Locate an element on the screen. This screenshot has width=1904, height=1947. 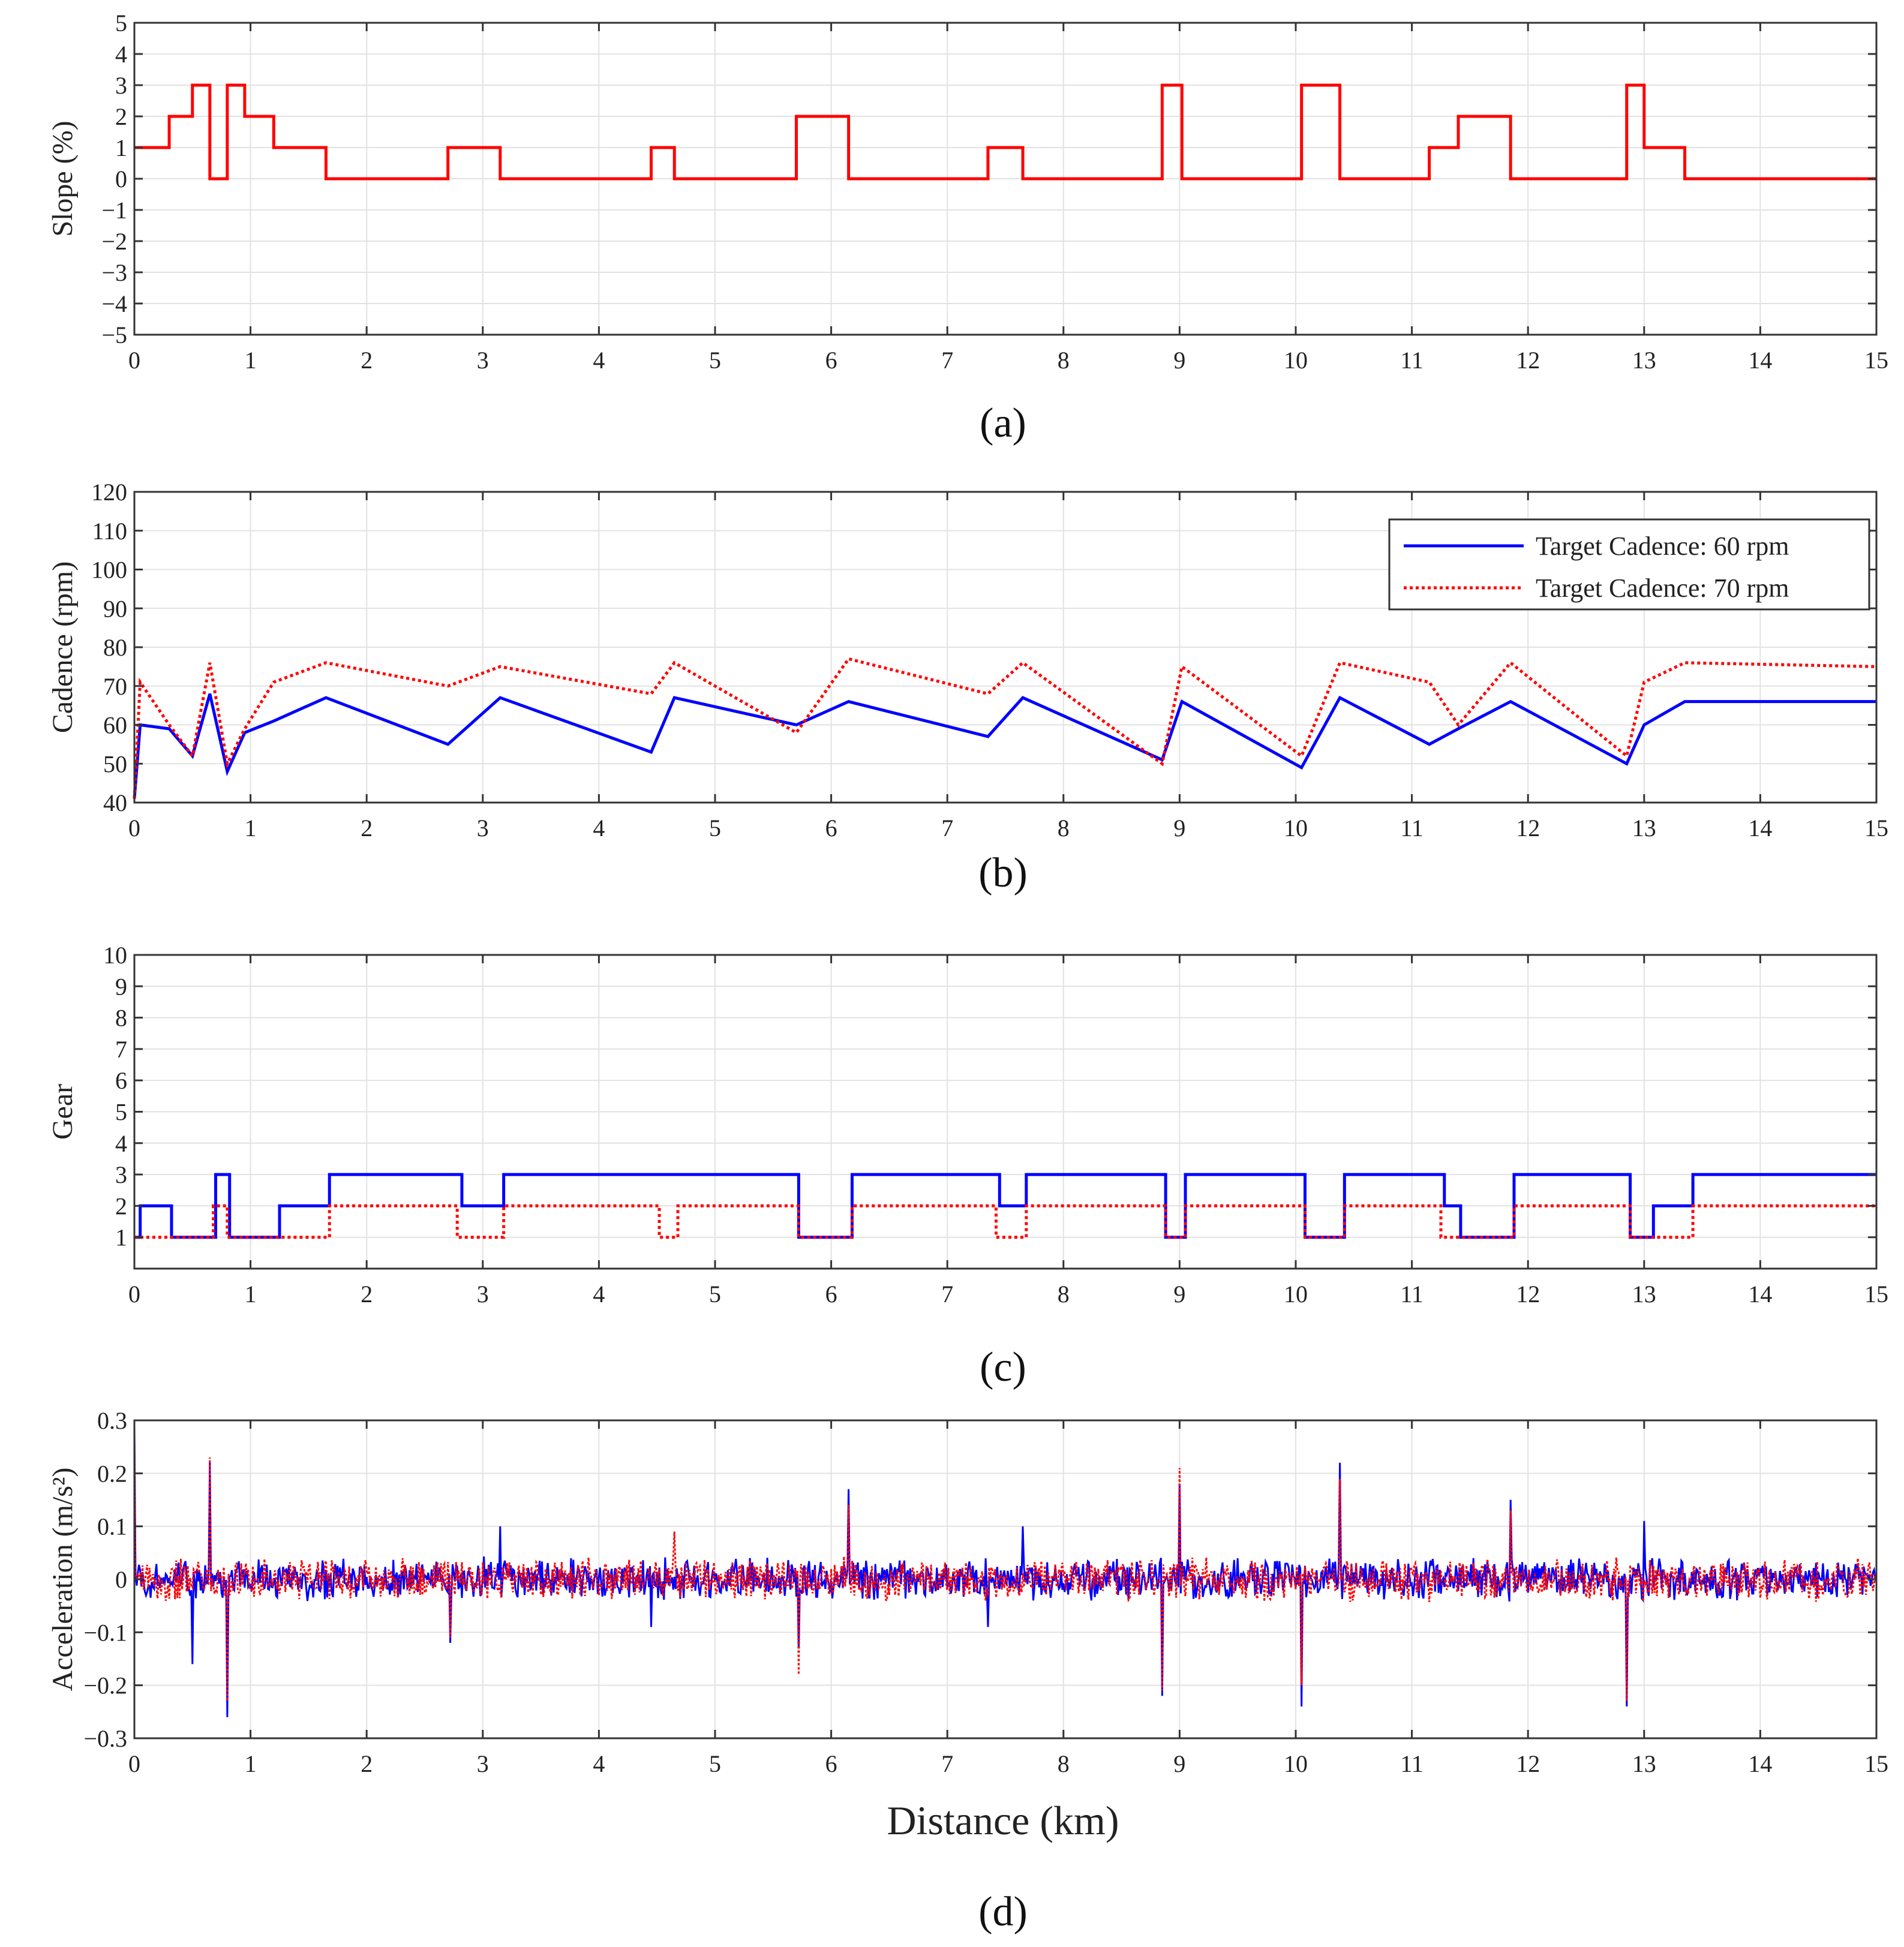
y-tick-label: 7 is located at coordinates (121, 1049).